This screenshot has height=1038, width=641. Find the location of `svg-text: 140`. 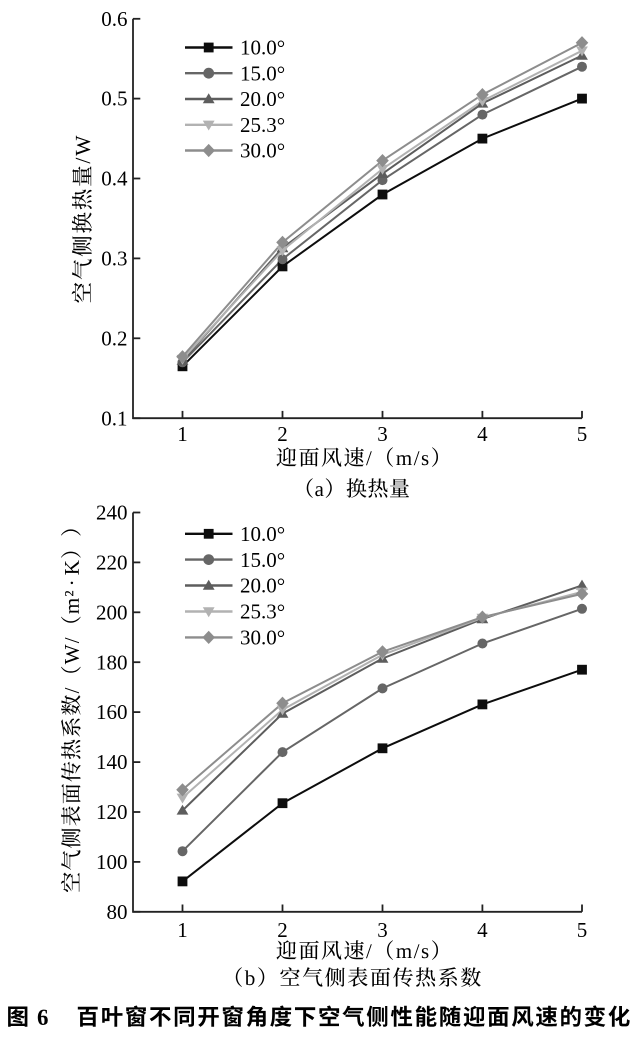

svg-text: 140 is located at coordinates (112, 762).